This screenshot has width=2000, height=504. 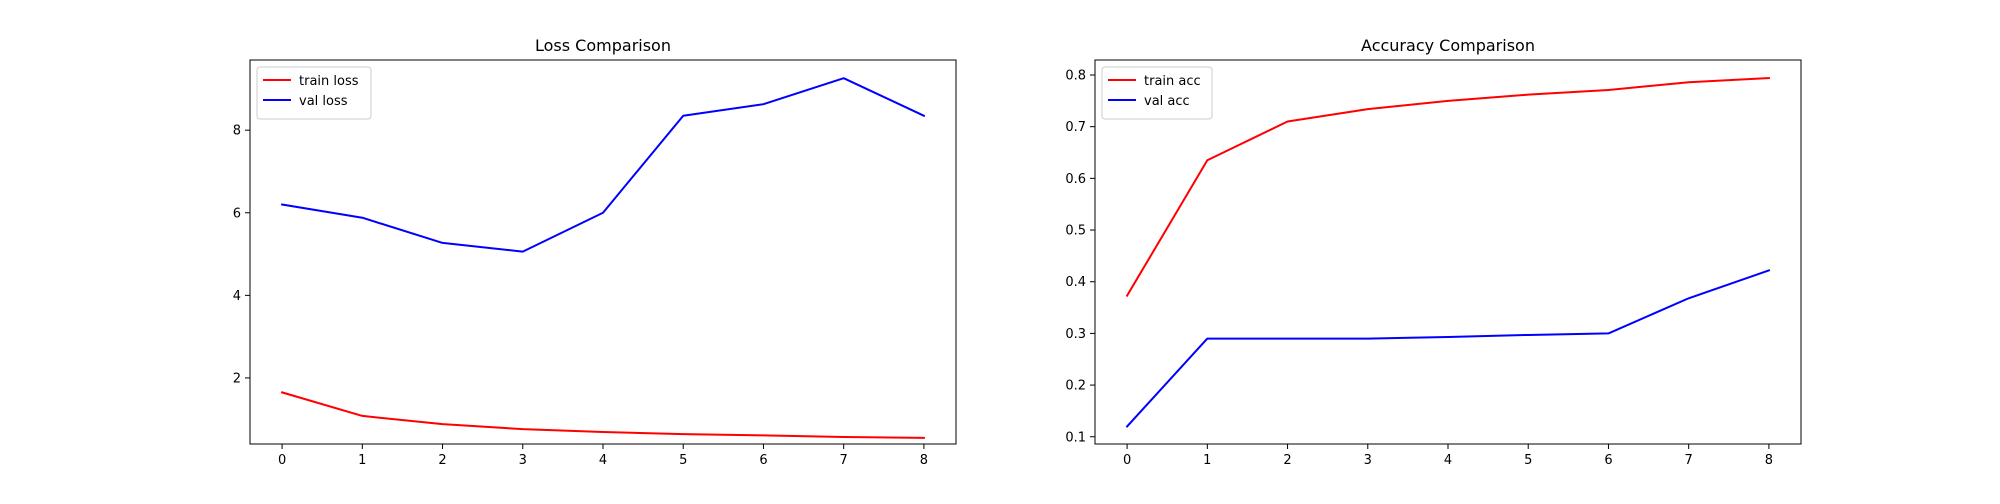 What do you see at coordinates (1075, 75) in the screenshot?
I see `y-tick-label: 0.8` at bounding box center [1075, 75].